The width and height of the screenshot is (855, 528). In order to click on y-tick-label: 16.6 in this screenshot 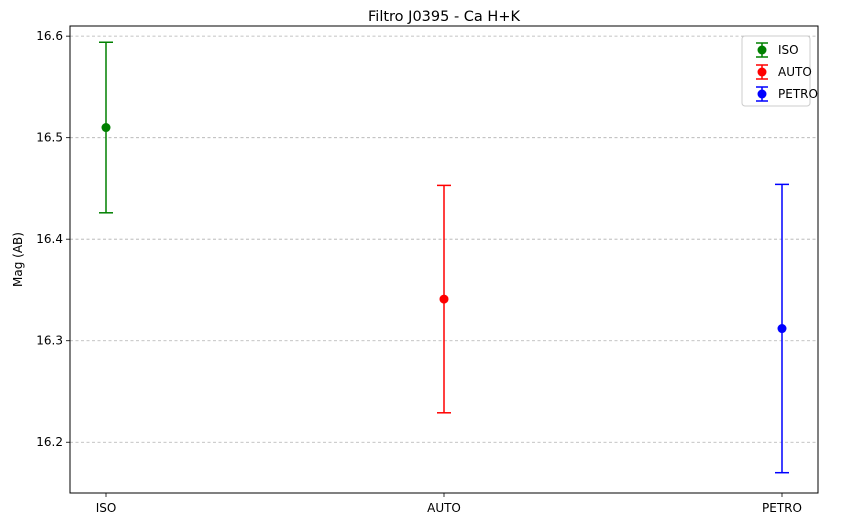, I will do `click(49, 36)`.